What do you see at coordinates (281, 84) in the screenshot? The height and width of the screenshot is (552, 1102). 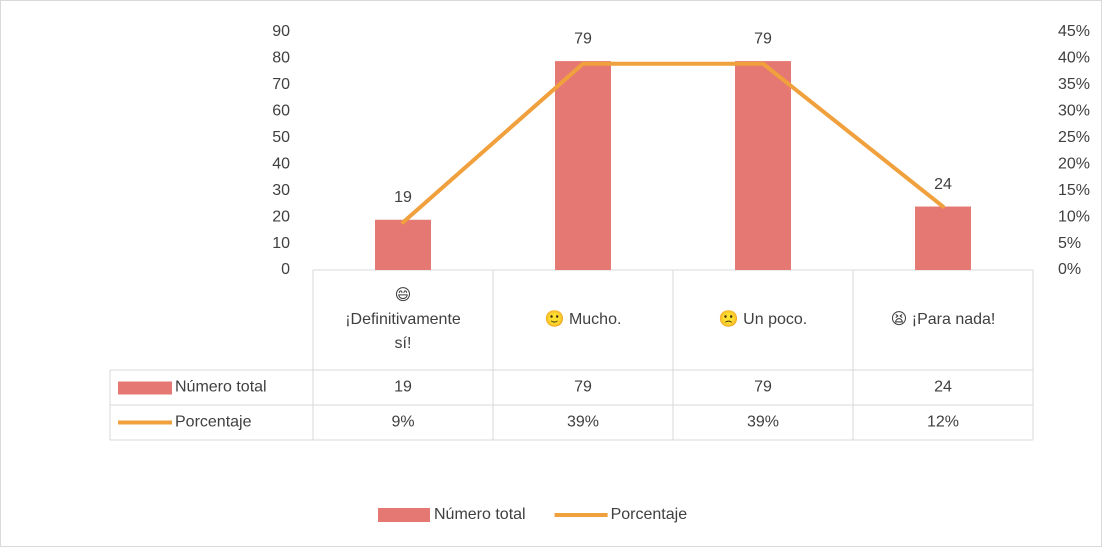 I see `y-tick-label: 70` at bounding box center [281, 84].